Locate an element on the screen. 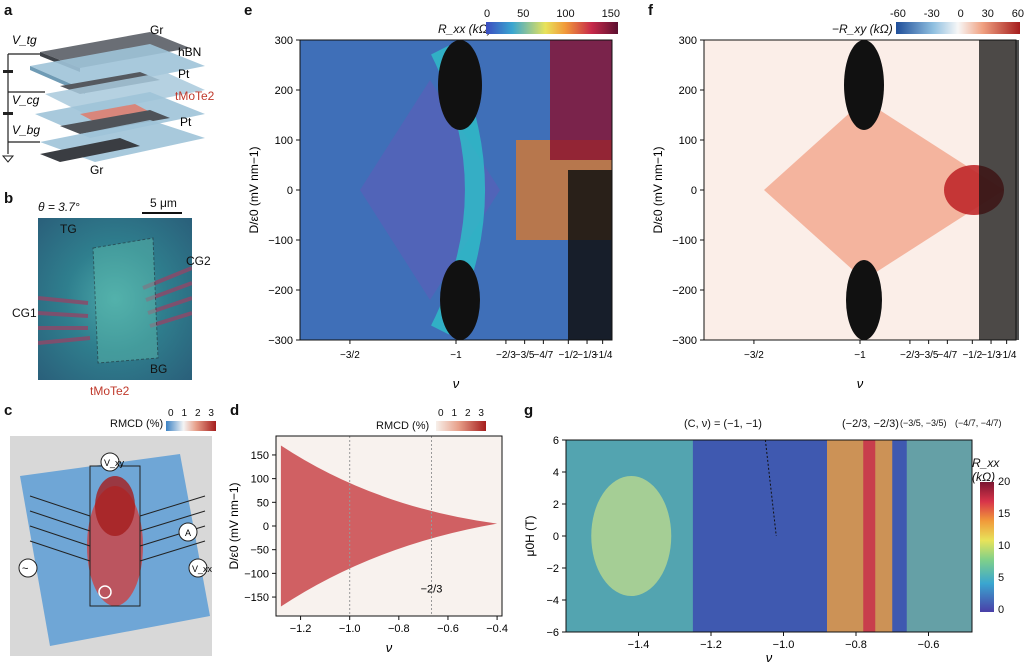 The image size is (1024, 663). colorbar-title-e: R_xx (kΩ) is located at coordinates (465, 29).